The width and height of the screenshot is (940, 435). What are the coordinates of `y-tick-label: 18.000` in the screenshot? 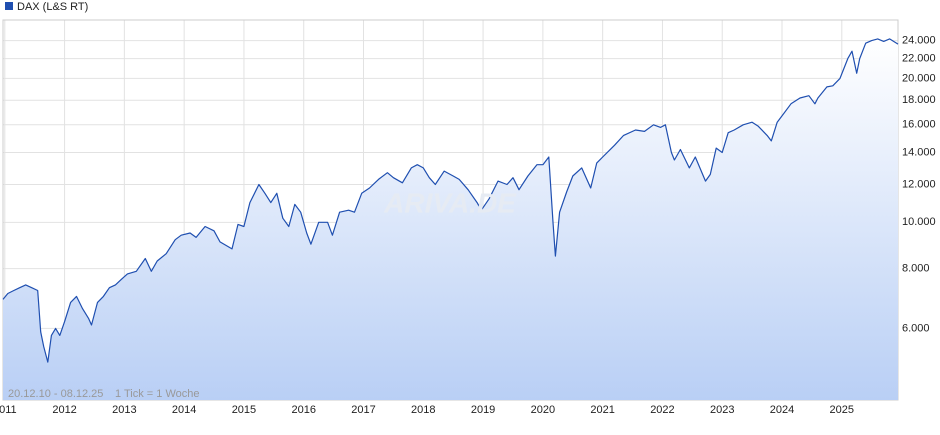 It's located at (919, 100).